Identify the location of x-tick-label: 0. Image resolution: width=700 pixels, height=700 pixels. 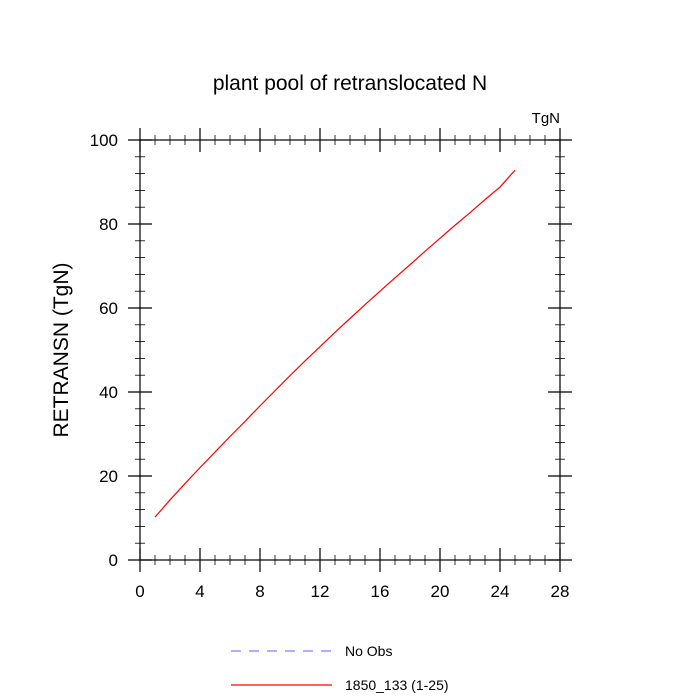
(139, 591).